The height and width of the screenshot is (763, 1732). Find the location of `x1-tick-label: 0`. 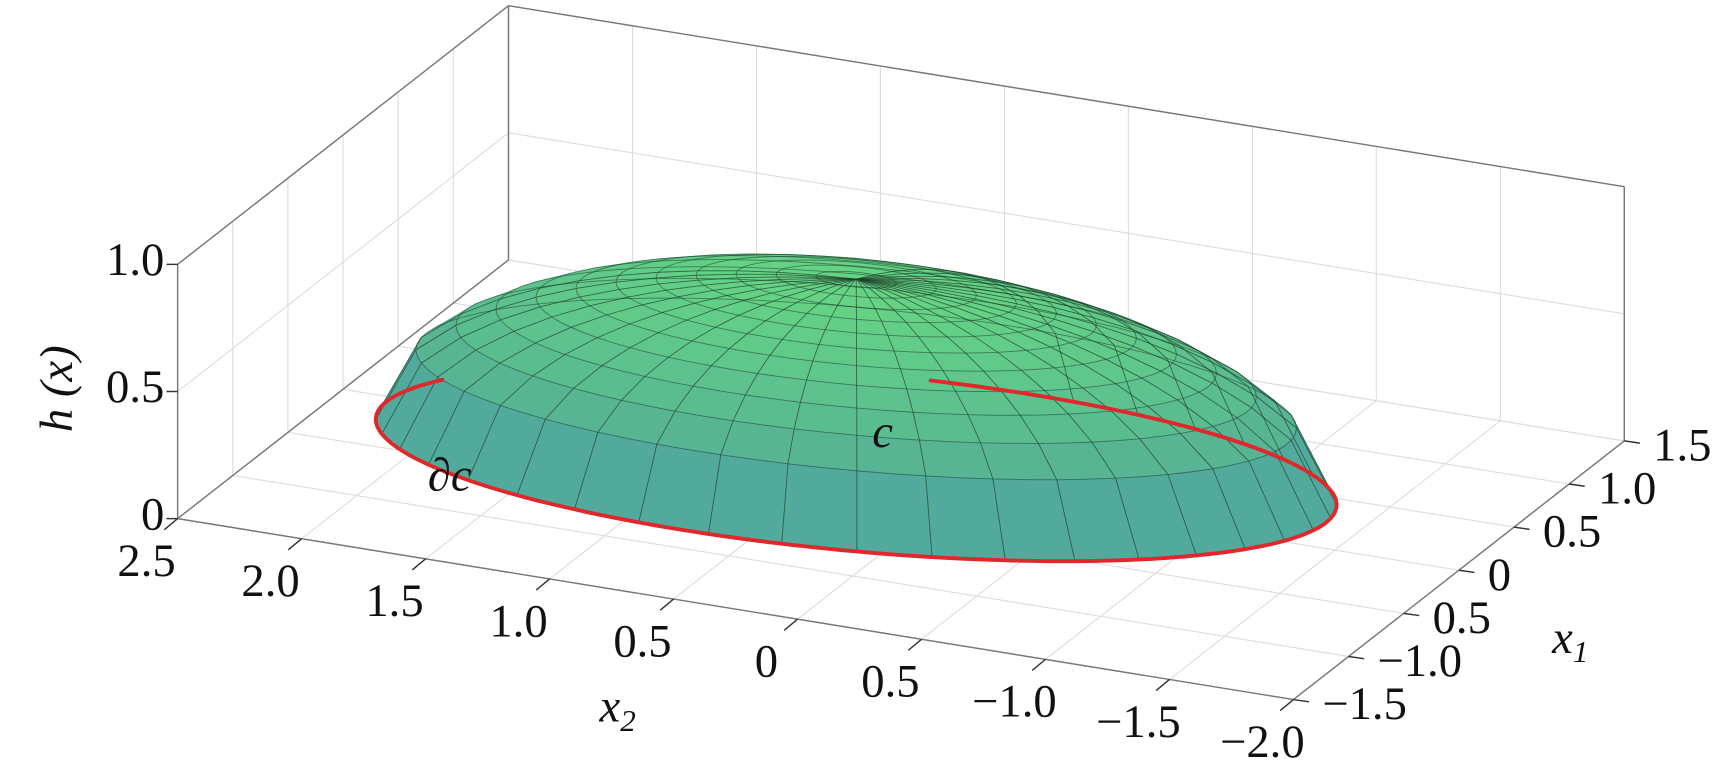

x1-tick-label: 0 is located at coordinates (1499, 575).